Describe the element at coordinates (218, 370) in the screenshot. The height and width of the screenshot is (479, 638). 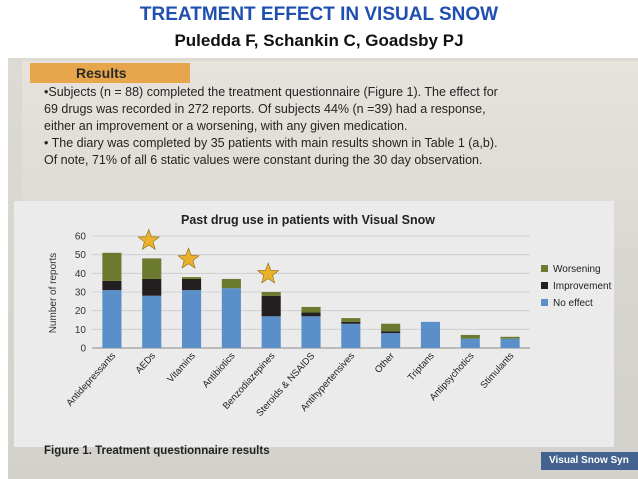
I see `x-category-label: Antibiotics` at that location.